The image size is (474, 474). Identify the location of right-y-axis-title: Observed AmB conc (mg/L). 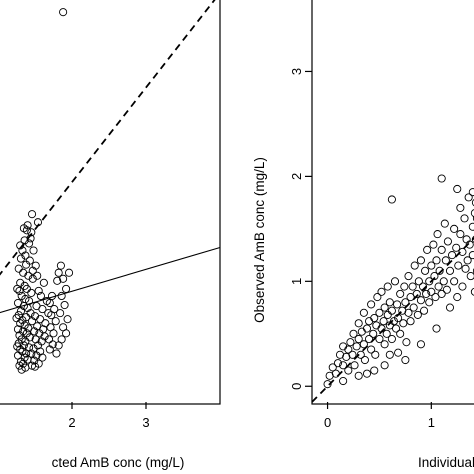
(259, 240).